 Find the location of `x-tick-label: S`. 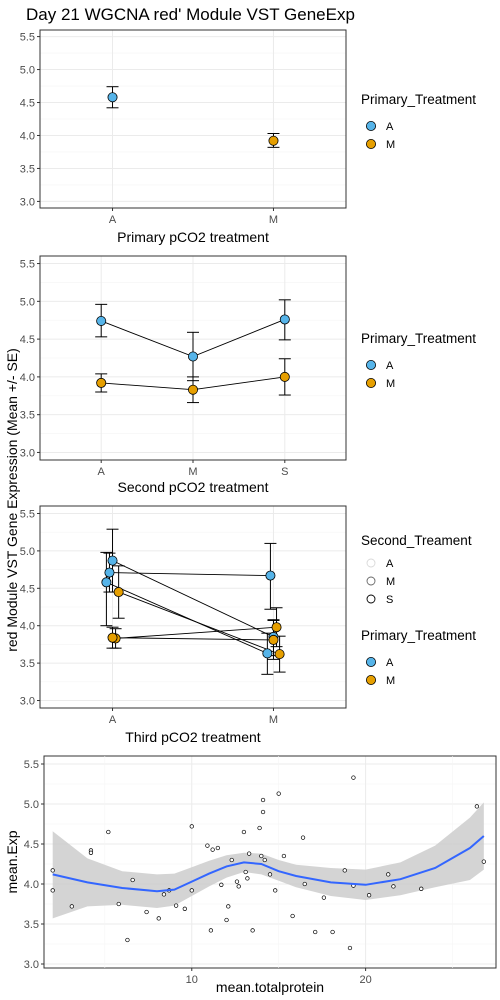

x-tick-label: S is located at coordinates (284, 472).